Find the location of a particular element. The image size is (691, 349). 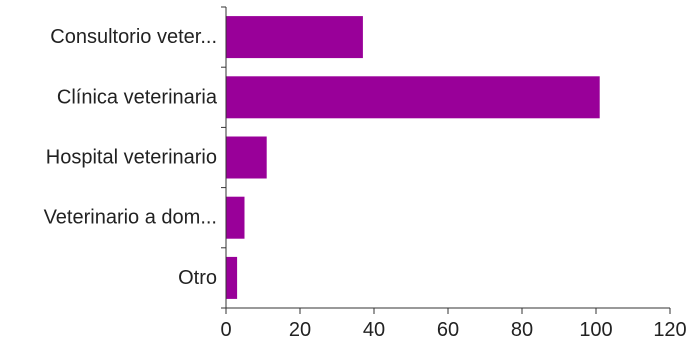

x-tick-label-5: 100 is located at coordinates (595, 330).